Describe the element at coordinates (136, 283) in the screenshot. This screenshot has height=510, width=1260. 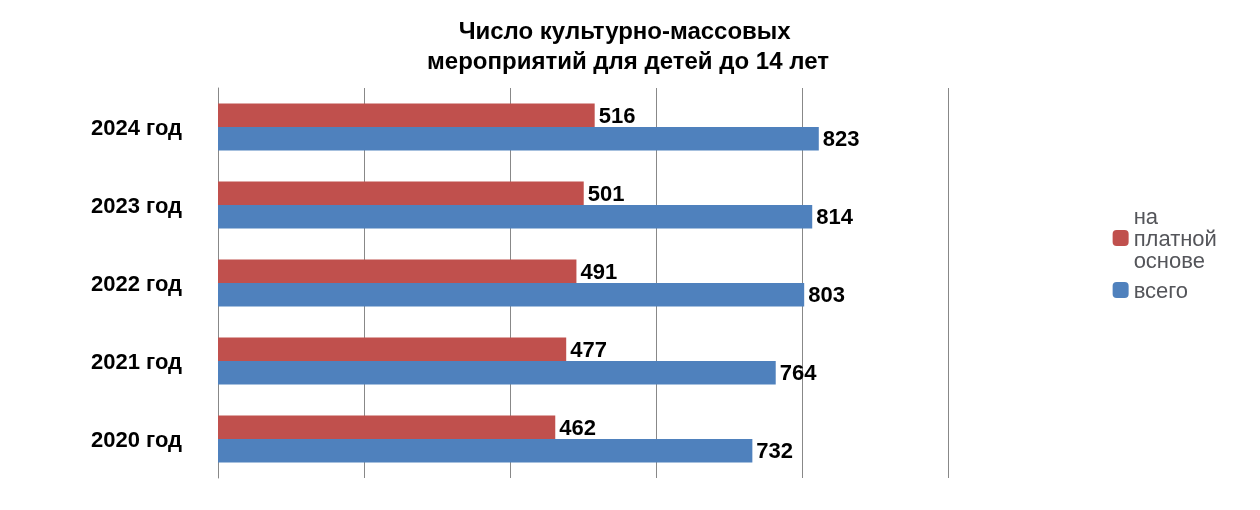
I see `y-tick-label: 2022 год` at that location.